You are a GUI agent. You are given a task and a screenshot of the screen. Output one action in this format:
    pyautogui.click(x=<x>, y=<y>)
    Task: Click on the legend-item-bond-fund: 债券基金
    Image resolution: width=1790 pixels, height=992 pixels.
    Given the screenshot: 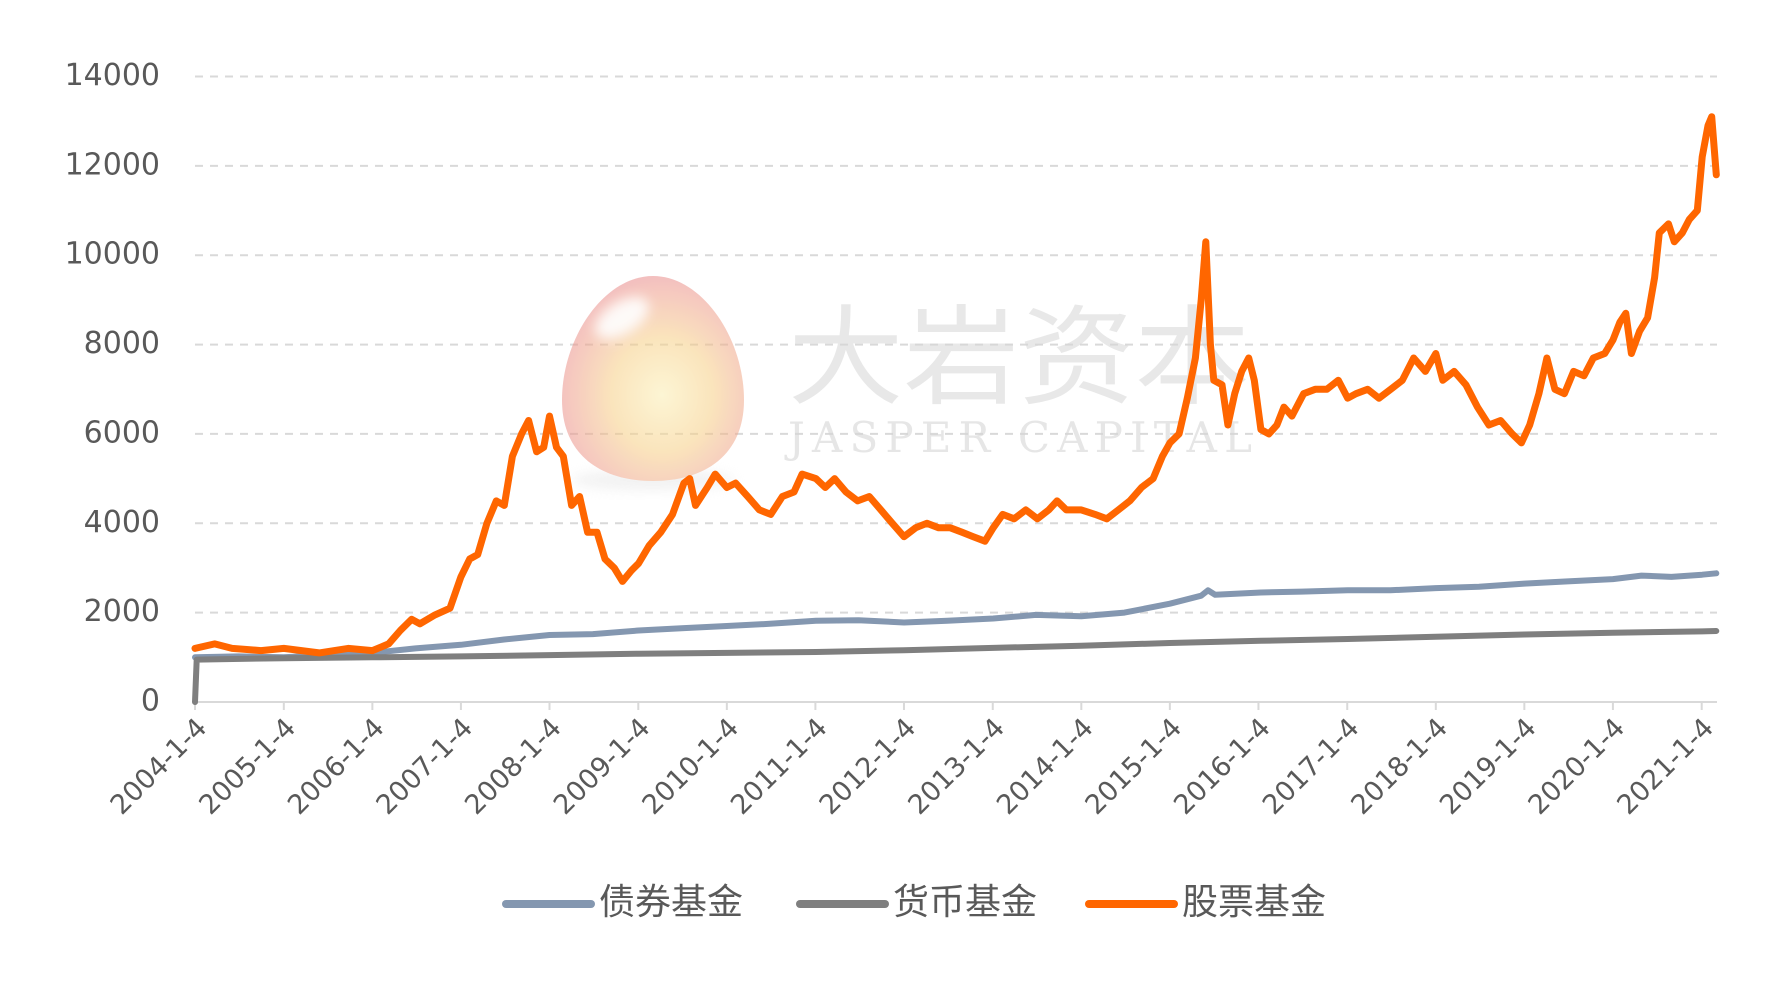 What is the action you would take?
    pyautogui.click(x=622, y=902)
    